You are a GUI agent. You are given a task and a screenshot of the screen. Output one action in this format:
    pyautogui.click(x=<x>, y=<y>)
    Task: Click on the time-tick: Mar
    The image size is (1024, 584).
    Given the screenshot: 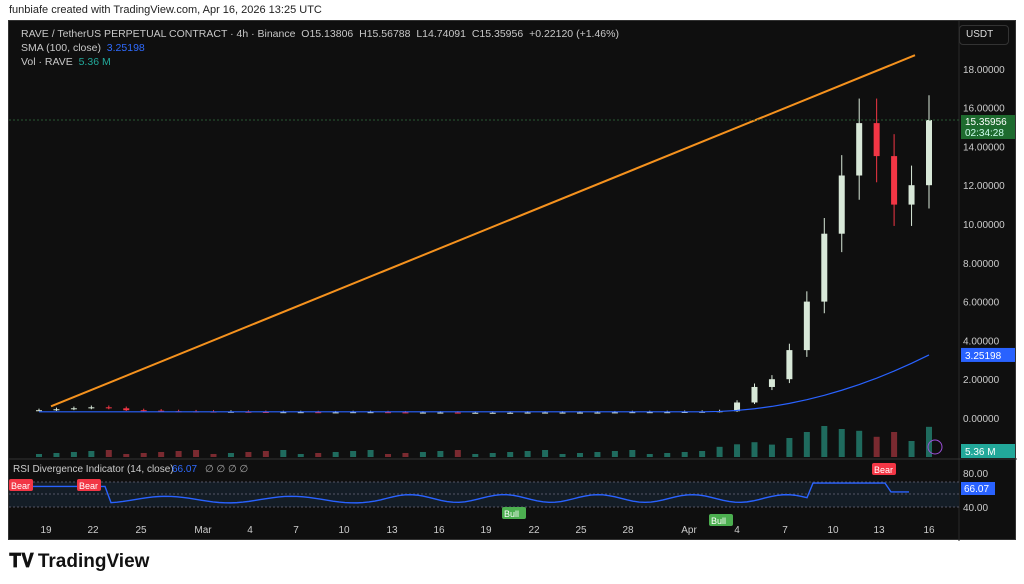 What is the action you would take?
    pyautogui.click(x=203, y=530)
    